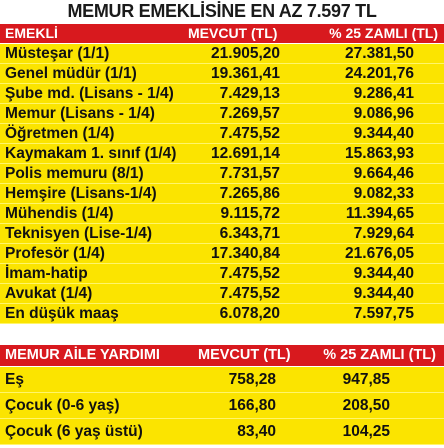 Image resolution: width=444 pixels, height=448 pixels. Describe the element at coordinates (383, 193) in the screenshot. I see `cell-raised: 9.082,33` at that location.